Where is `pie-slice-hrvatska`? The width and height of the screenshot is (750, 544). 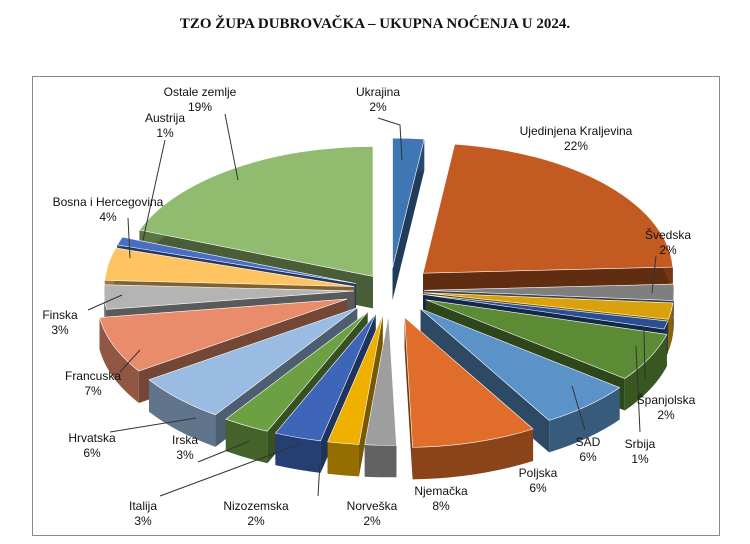
pie-slice-hrvatska is located at coordinates (253, 361).